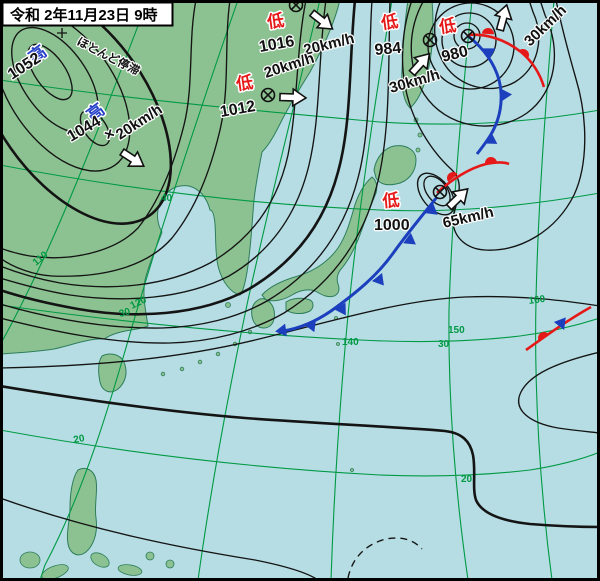  I want to click on parallel-45n, so click(300, 102).